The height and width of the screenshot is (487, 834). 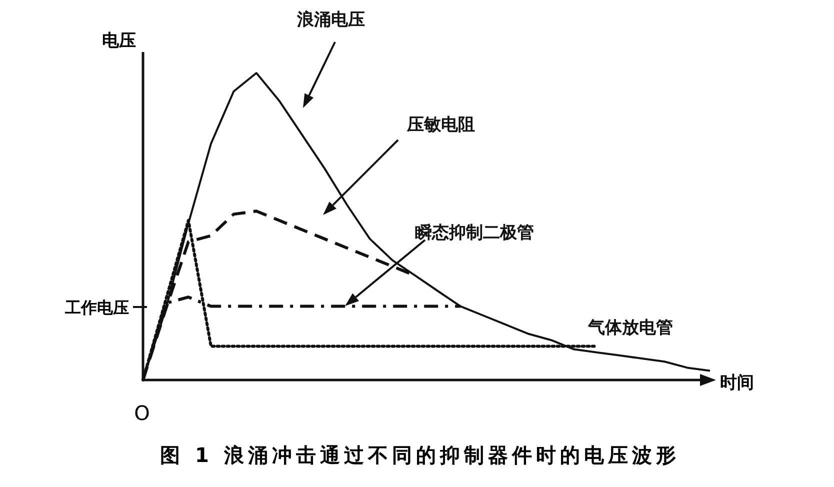 What do you see at coordinates (119, 41) in the screenshot?
I see `y-axis-title: 电压` at bounding box center [119, 41].